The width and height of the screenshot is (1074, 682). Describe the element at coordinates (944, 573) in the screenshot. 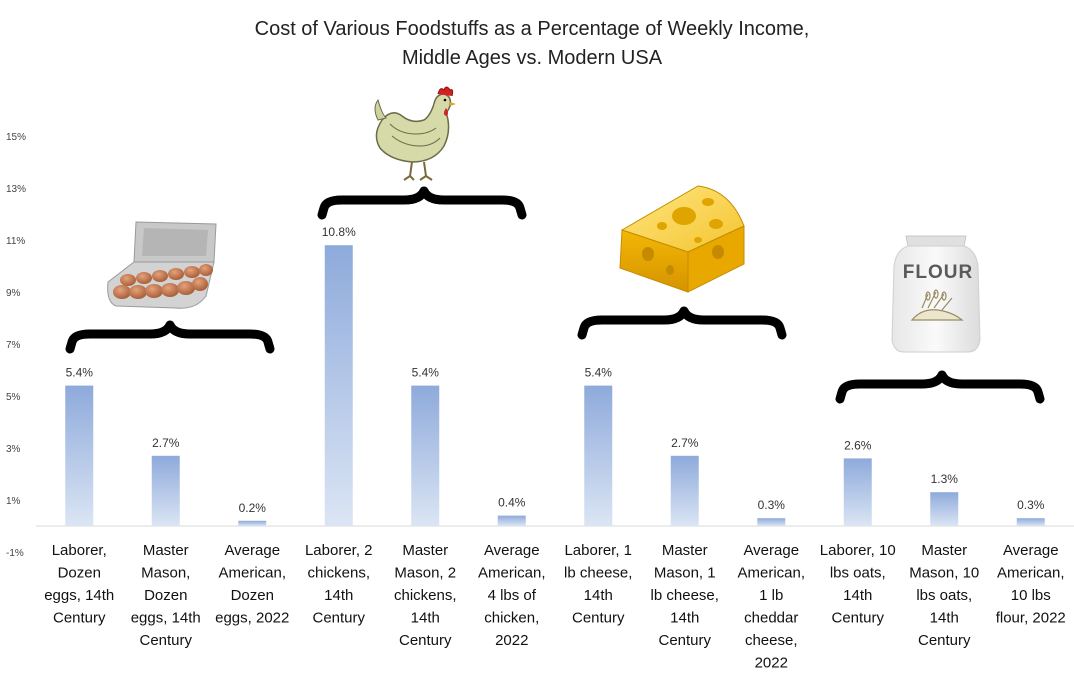

I see `category-label-line: Mason, 10` at that location.